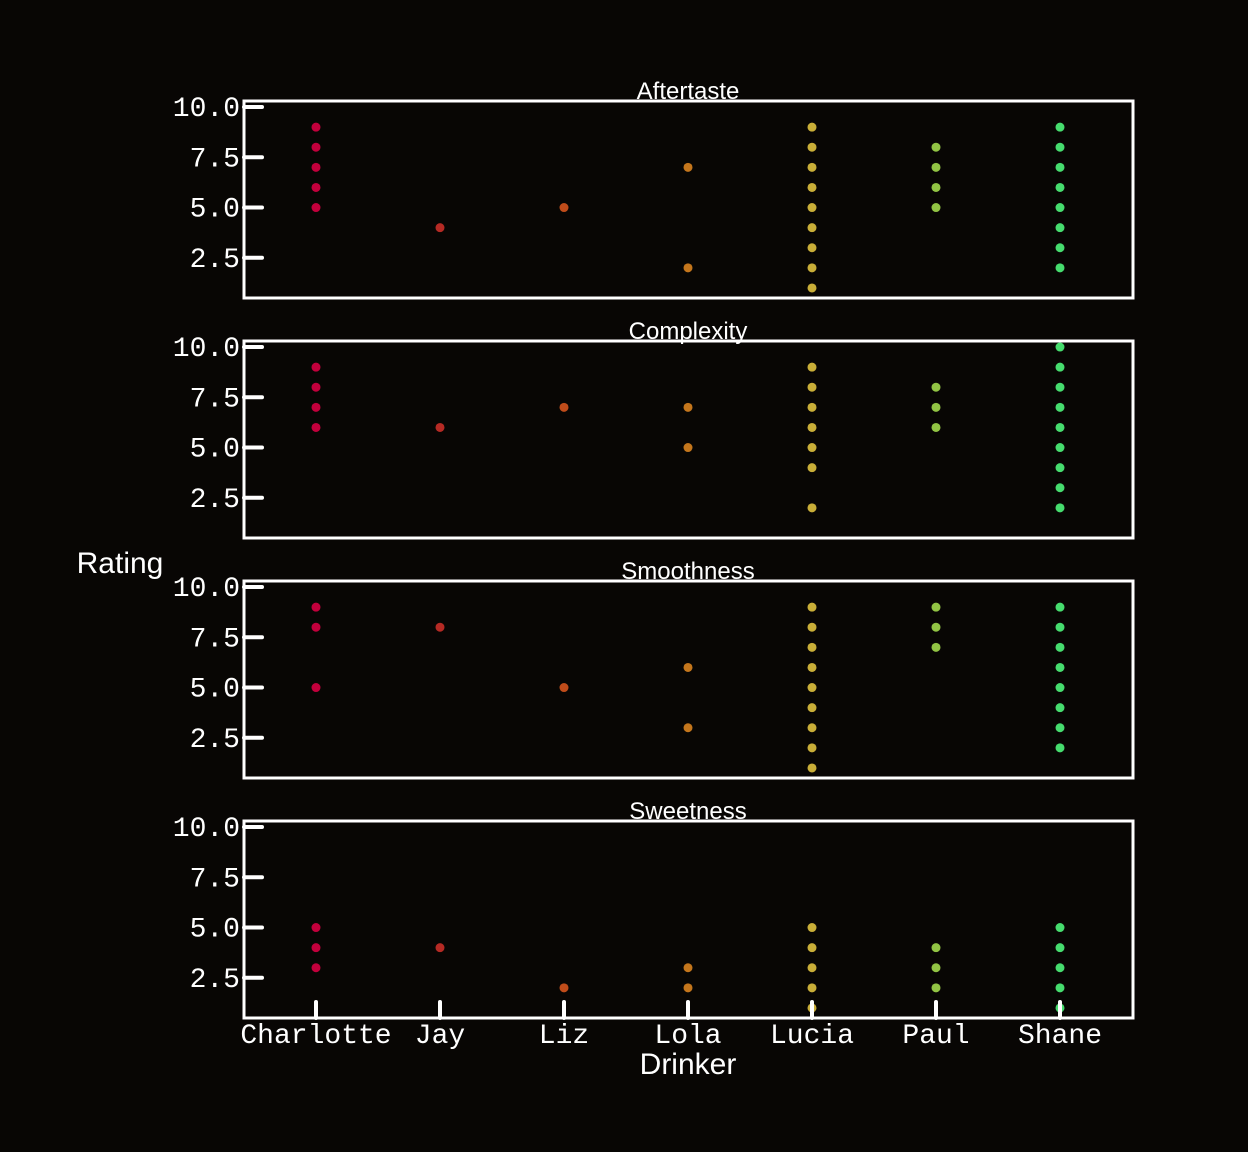 This screenshot has height=1152, width=1248. Describe the element at coordinates (688, 331) in the screenshot. I see `panel-title: Complexity` at that location.